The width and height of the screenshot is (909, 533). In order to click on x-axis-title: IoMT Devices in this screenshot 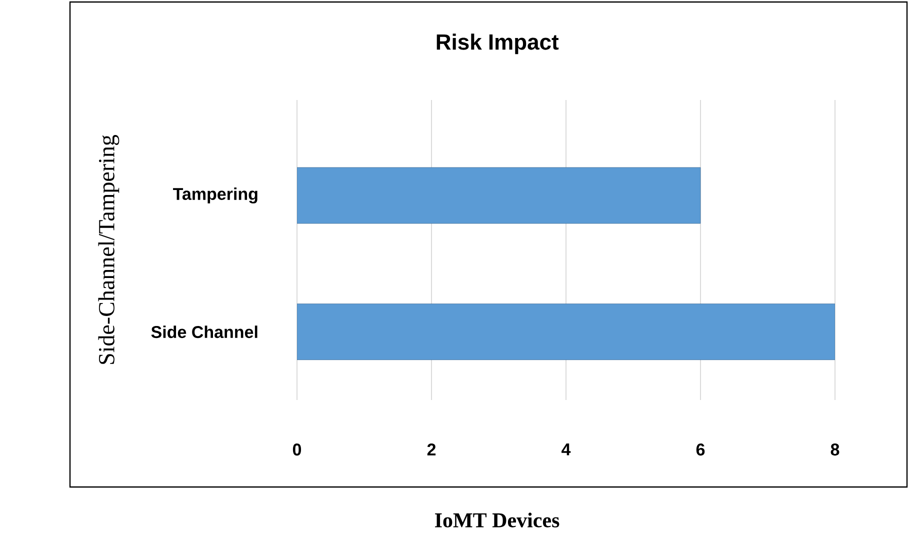, I will do `click(497, 520)`.